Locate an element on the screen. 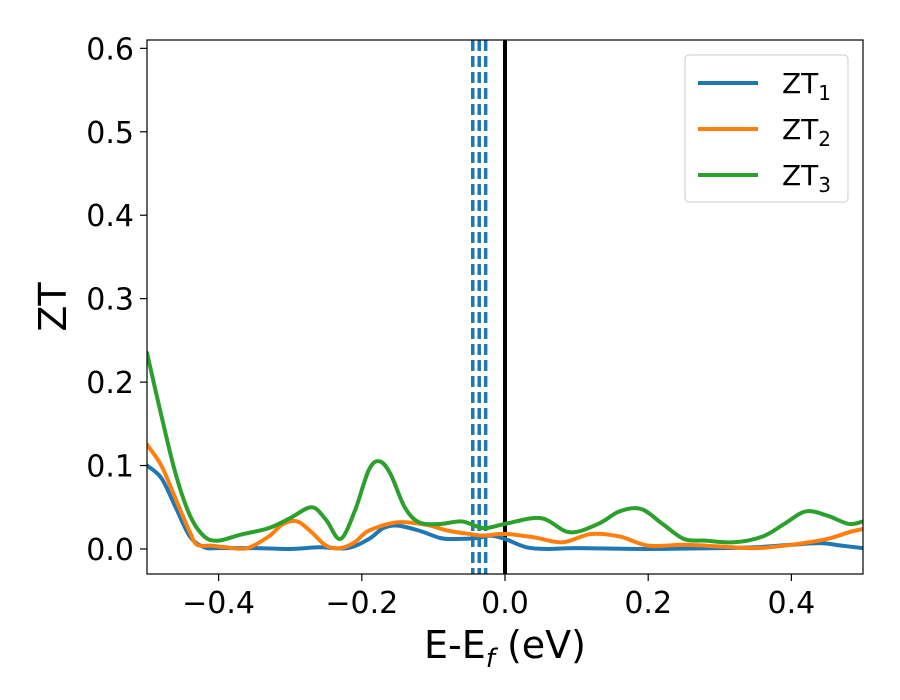  legend: ZT1 ZT2 ZT3 is located at coordinates (766, 128).